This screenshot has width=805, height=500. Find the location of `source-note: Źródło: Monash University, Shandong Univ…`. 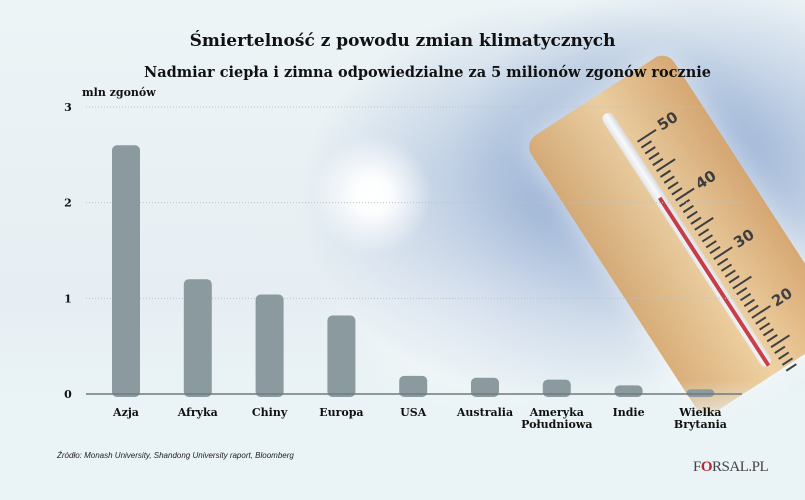

source-note: Źródło: Monash University, Shandong Univ… is located at coordinates (175, 455).